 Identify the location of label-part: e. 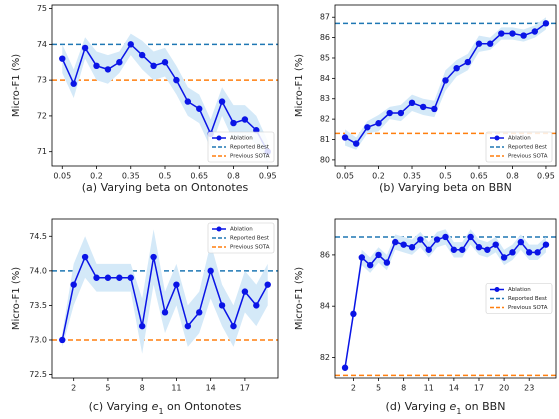
(155, 406).